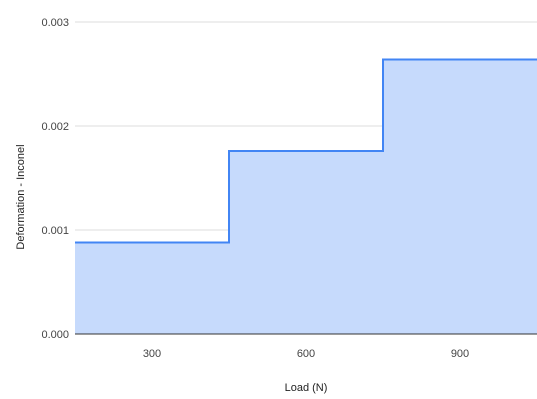 This screenshot has height=399, width=537. I want to click on x-axis-title: Load (N), so click(306, 388).